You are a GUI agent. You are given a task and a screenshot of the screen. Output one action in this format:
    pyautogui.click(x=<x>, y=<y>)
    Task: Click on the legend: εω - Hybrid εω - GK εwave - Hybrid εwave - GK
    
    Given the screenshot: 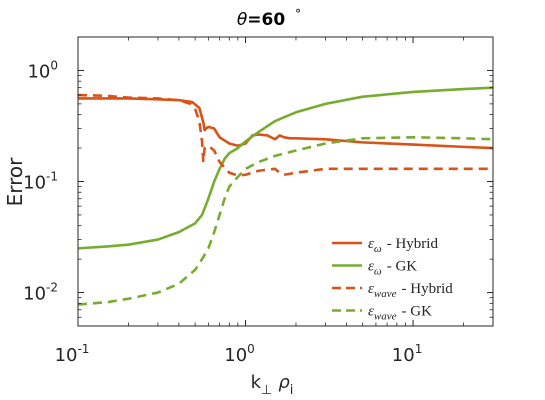 What is the action you would take?
    pyautogui.click(x=392, y=279)
    